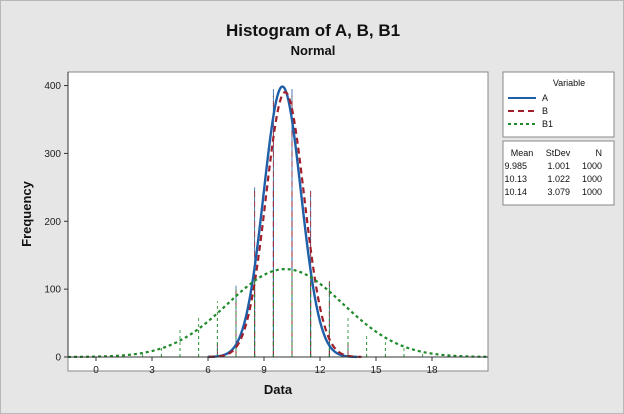  Describe the element at coordinates (96, 370) in the screenshot. I see `x-tick-label: 0` at that location.